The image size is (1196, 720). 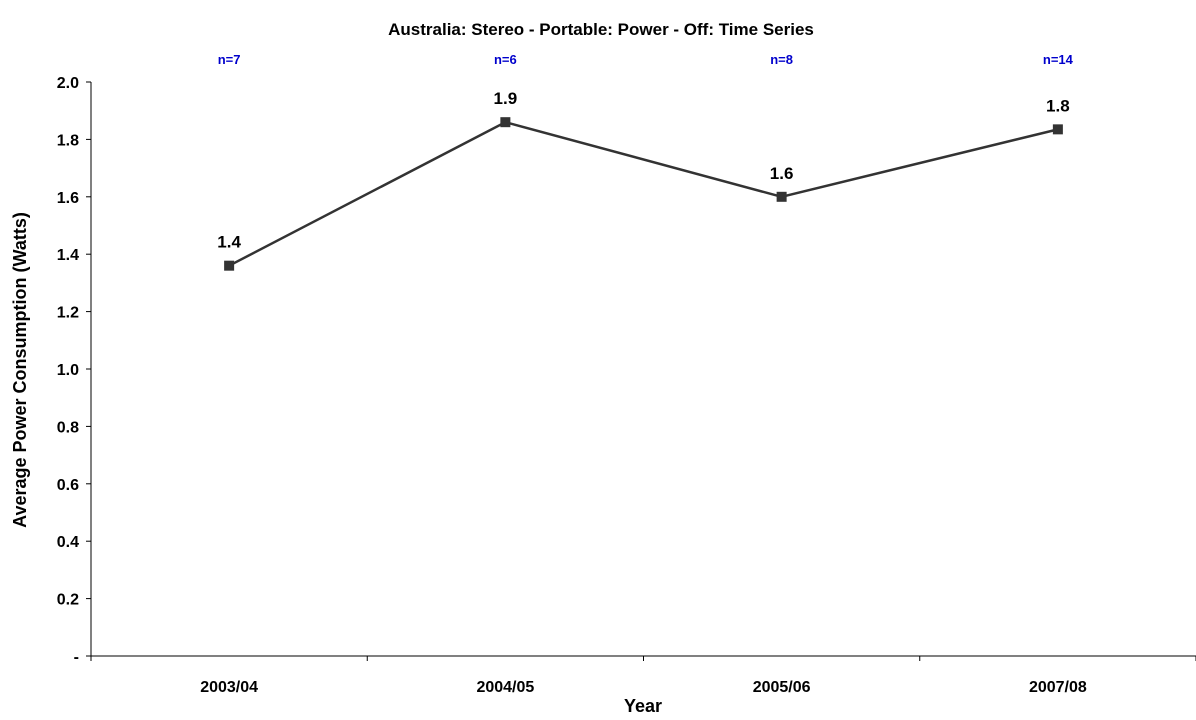 I want to click on y-tick-label: 1.0, so click(x=68, y=370).